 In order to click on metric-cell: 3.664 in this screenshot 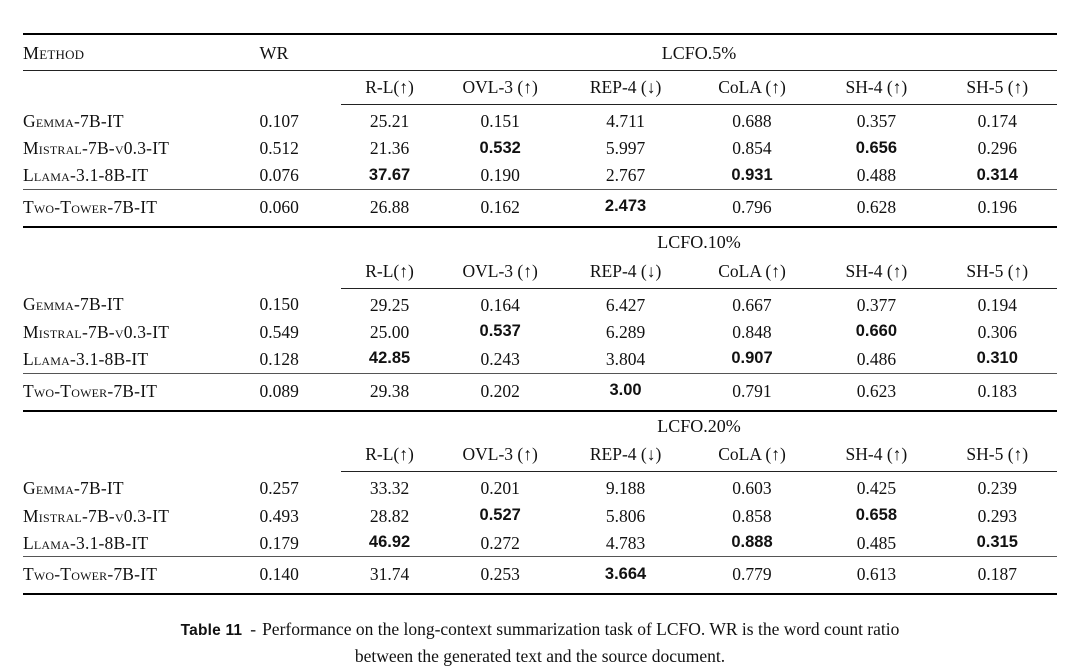, I will do `click(625, 575)`.